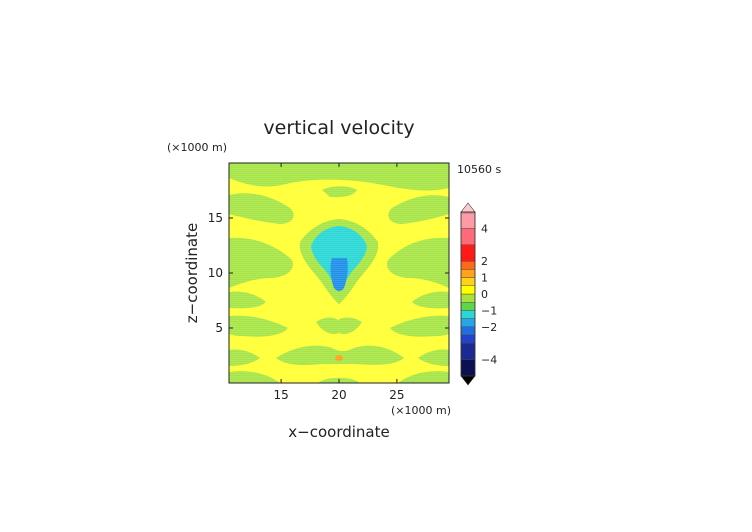 Image resolution: width=752 pixels, height=532 pixels. What do you see at coordinates (328, 273) in the screenshot?
I see `y-axis-ticks: 5 10 15` at bounding box center [328, 273].